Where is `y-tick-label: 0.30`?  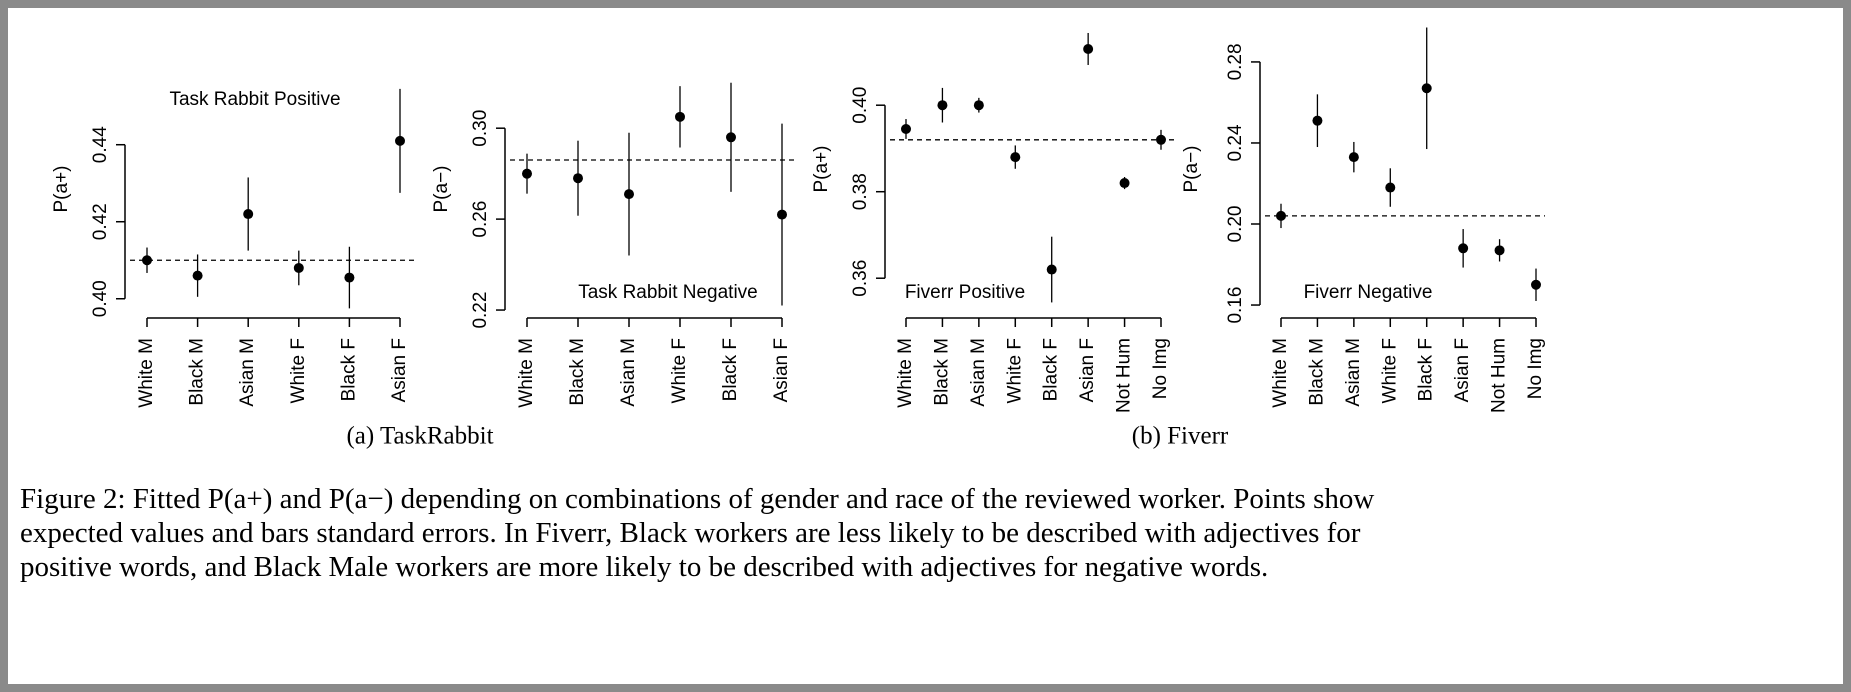 y-tick-label: 0.30 is located at coordinates (480, 128).